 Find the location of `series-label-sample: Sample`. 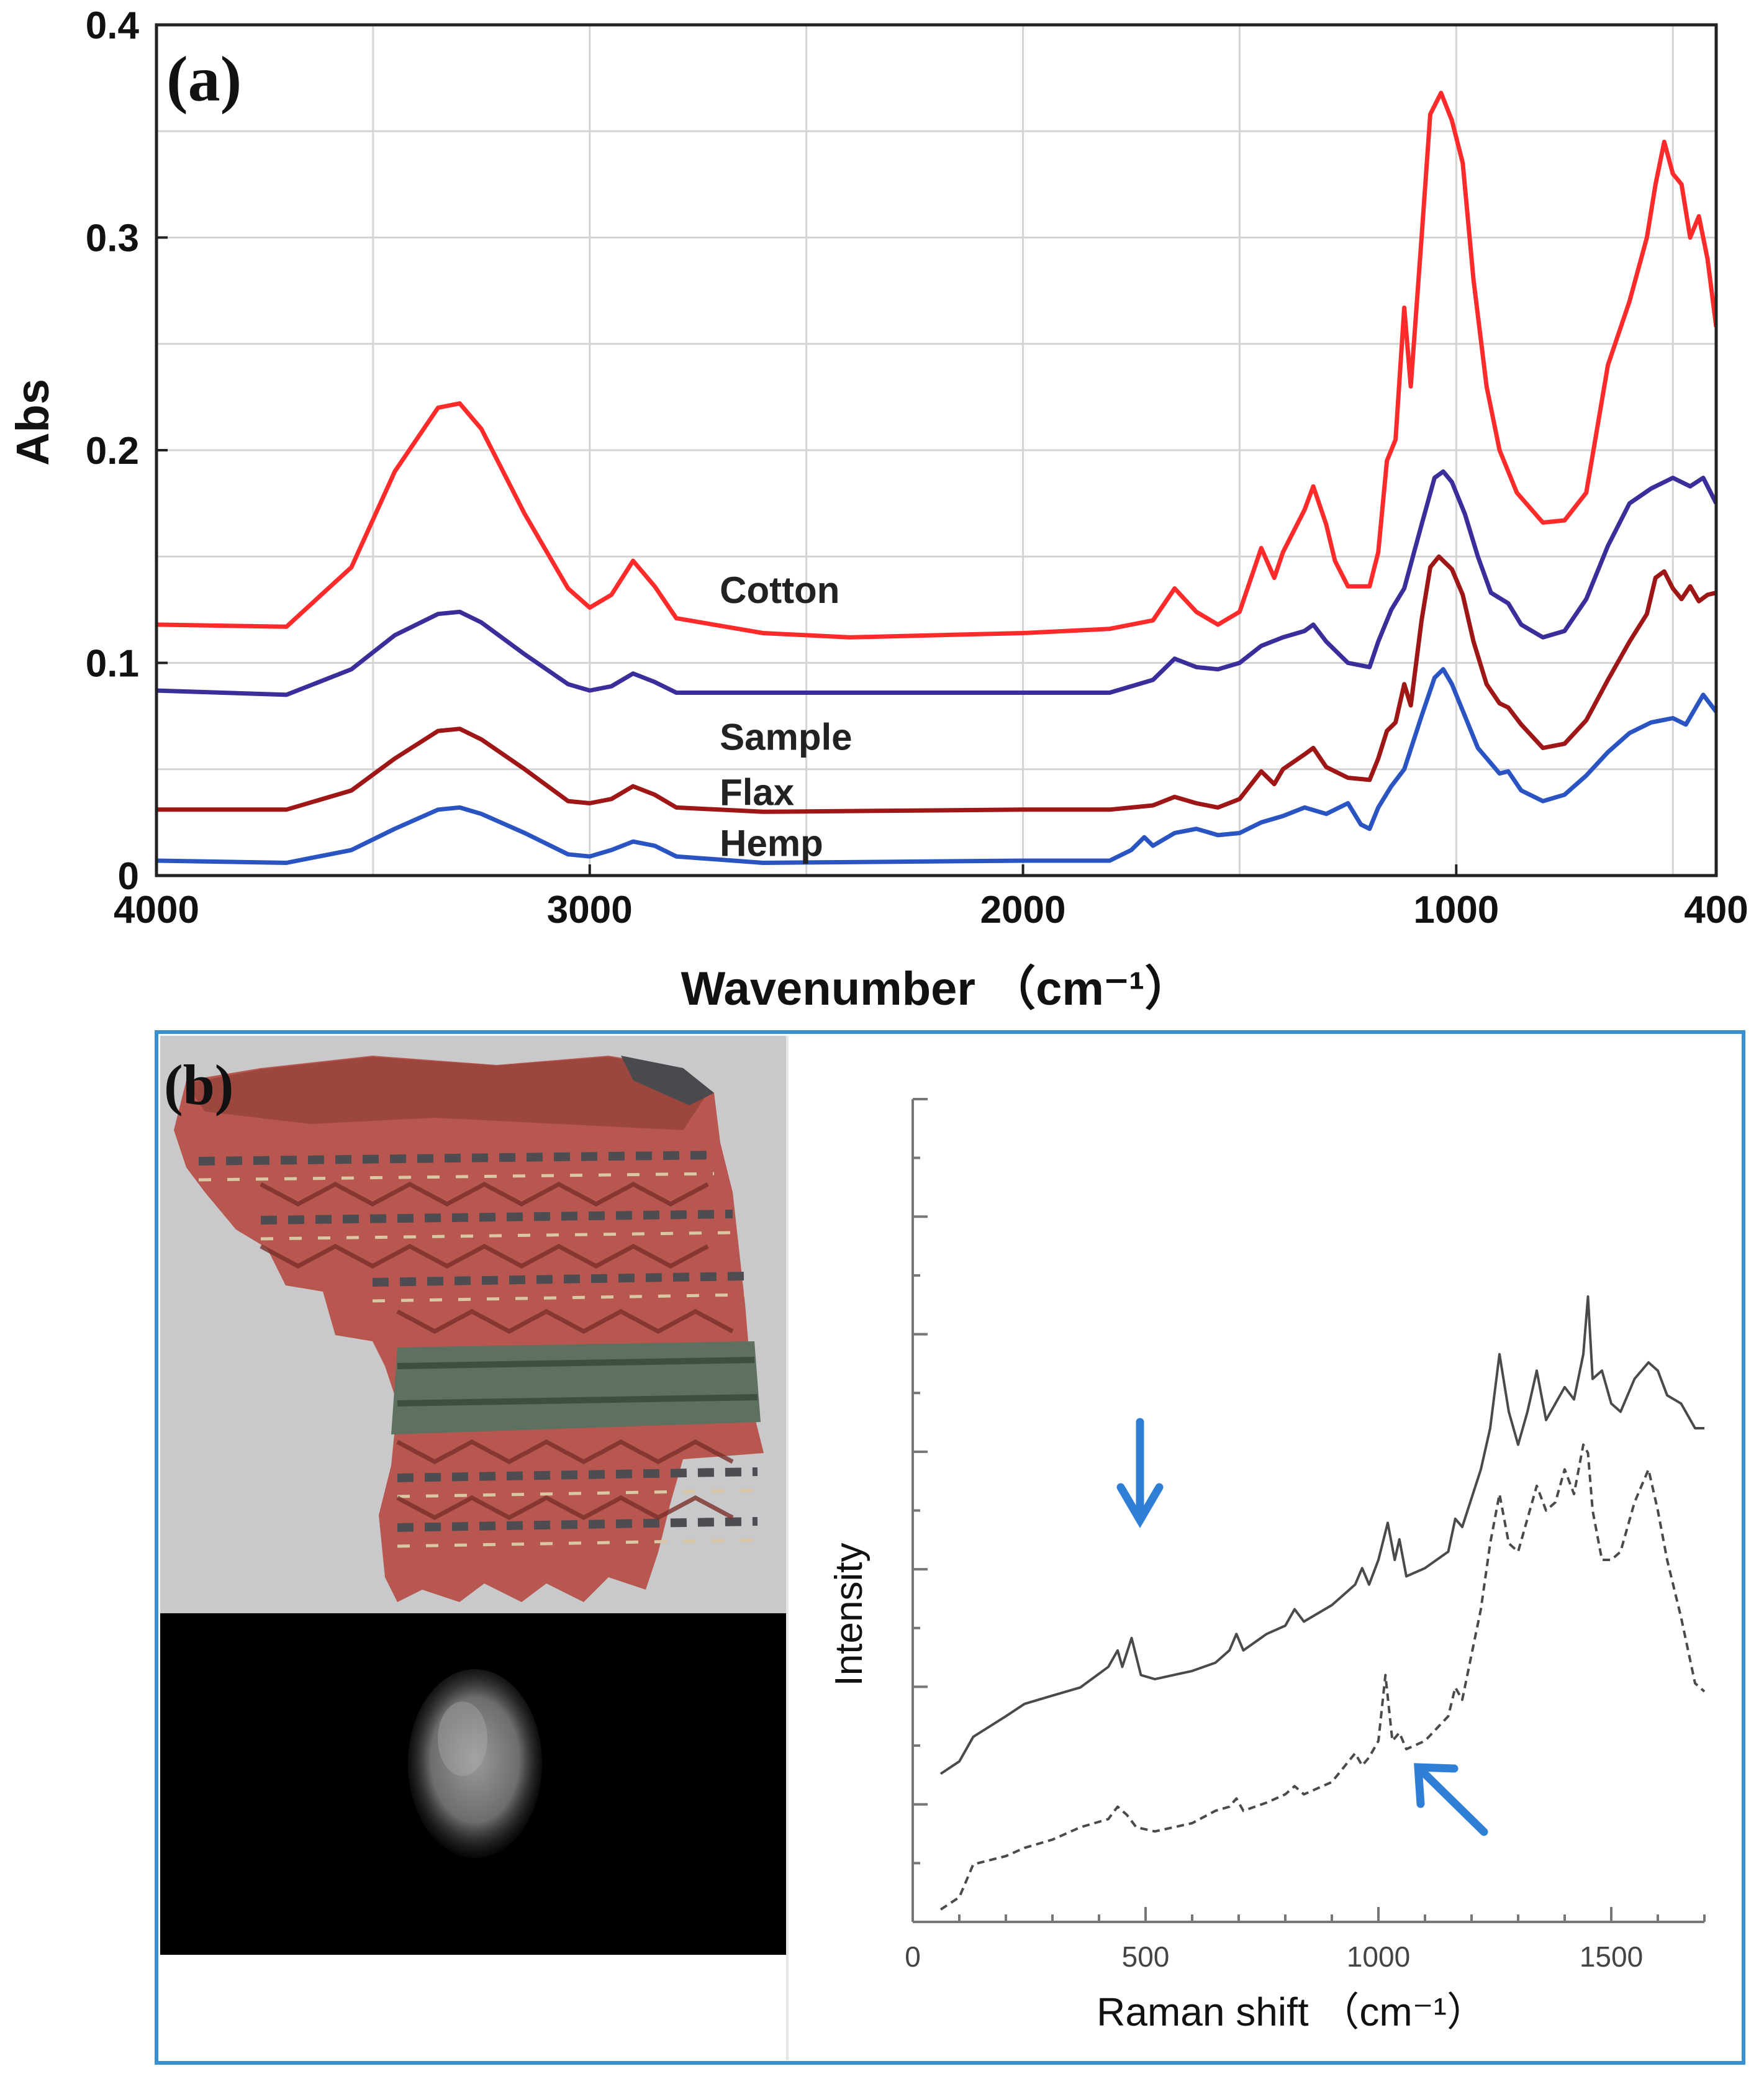

series-label-sample: Sample is located at coordinates (786, 737).